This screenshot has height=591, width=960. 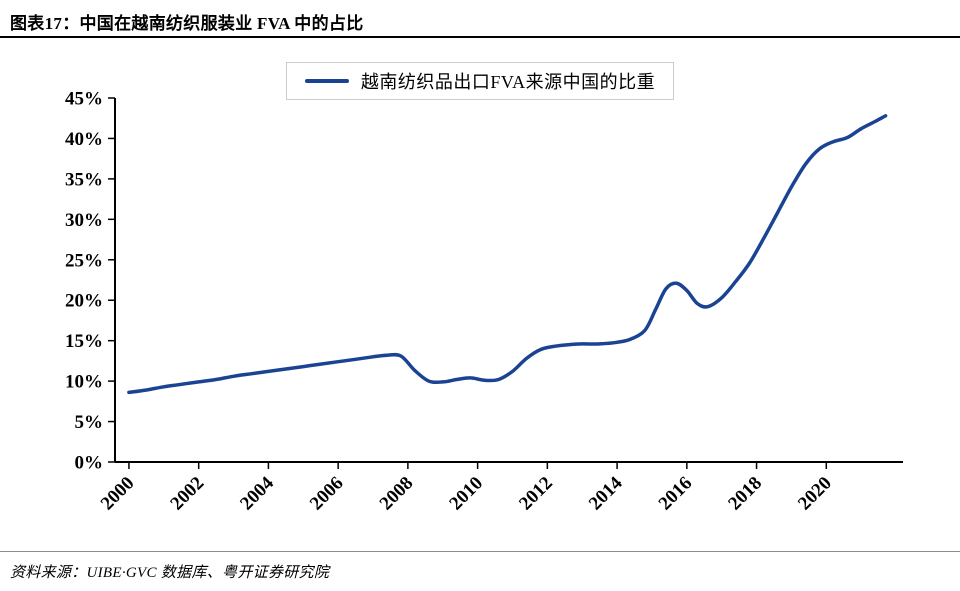 What do you see at coordinates (84, 382) in the screenshot?
I see `y-tick-label: 10%` at bounding box center [84, 382].